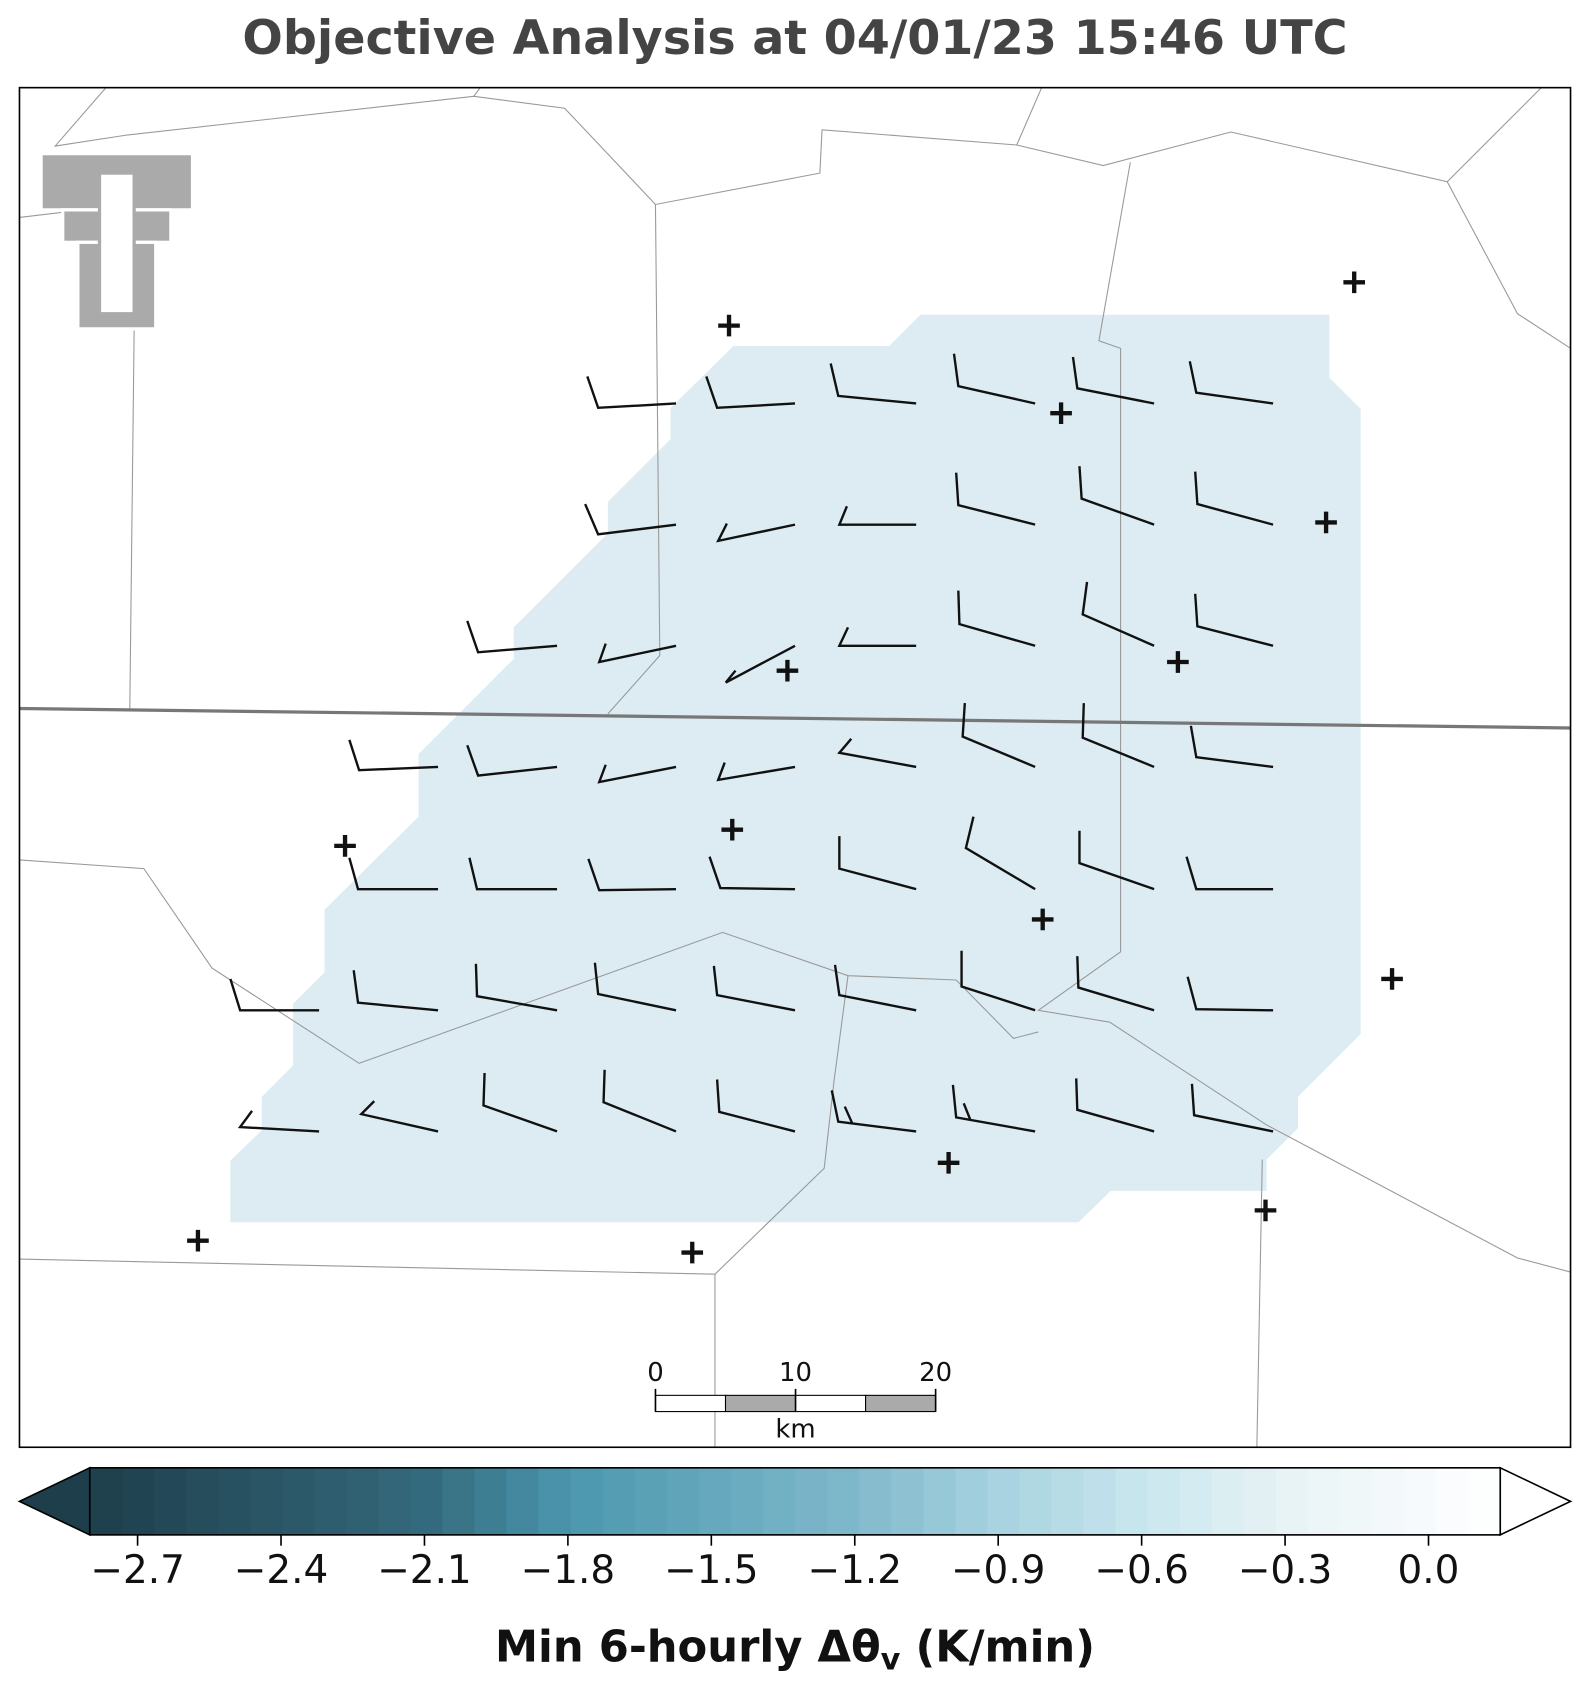 The width and height of the screenshot is (1590, 1695). I want to click on scale-tick-label: 10, so click(795, 1373).